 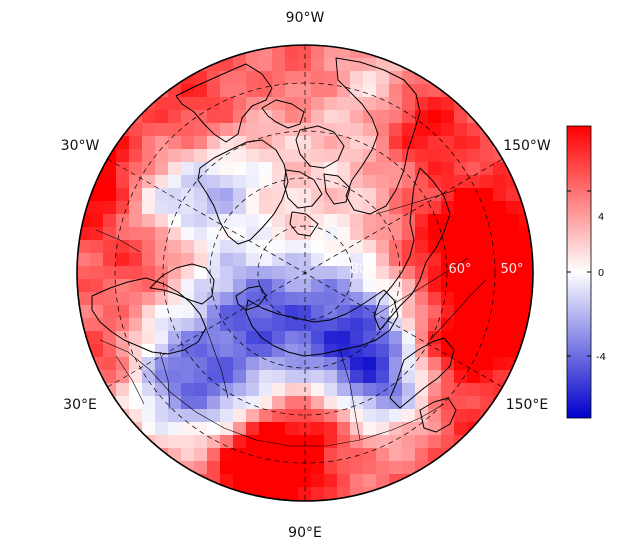 What do you see at coordinates (422, 373) in the screenshot?
I see `asia-east-coastline` at bounding box center [422, 373].